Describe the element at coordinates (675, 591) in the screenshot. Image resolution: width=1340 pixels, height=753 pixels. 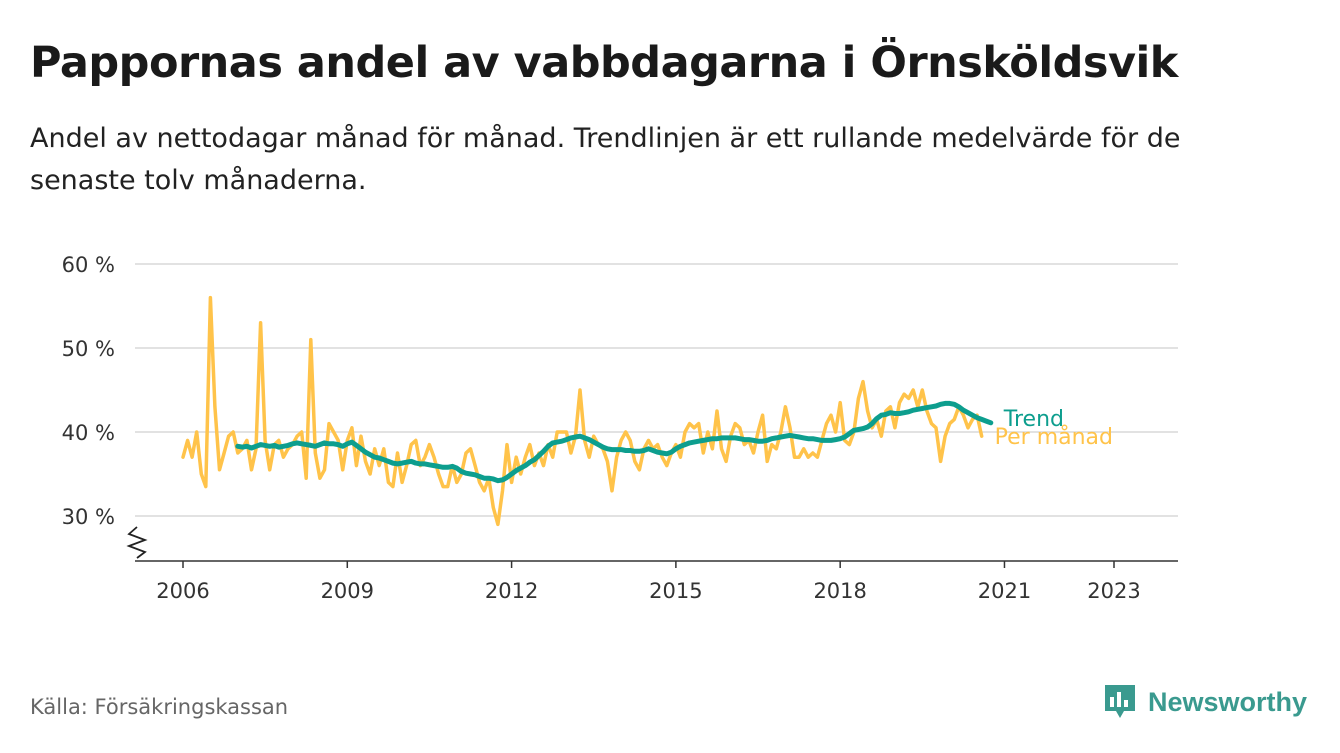
I see `x-tick-label: 2015` at that location.